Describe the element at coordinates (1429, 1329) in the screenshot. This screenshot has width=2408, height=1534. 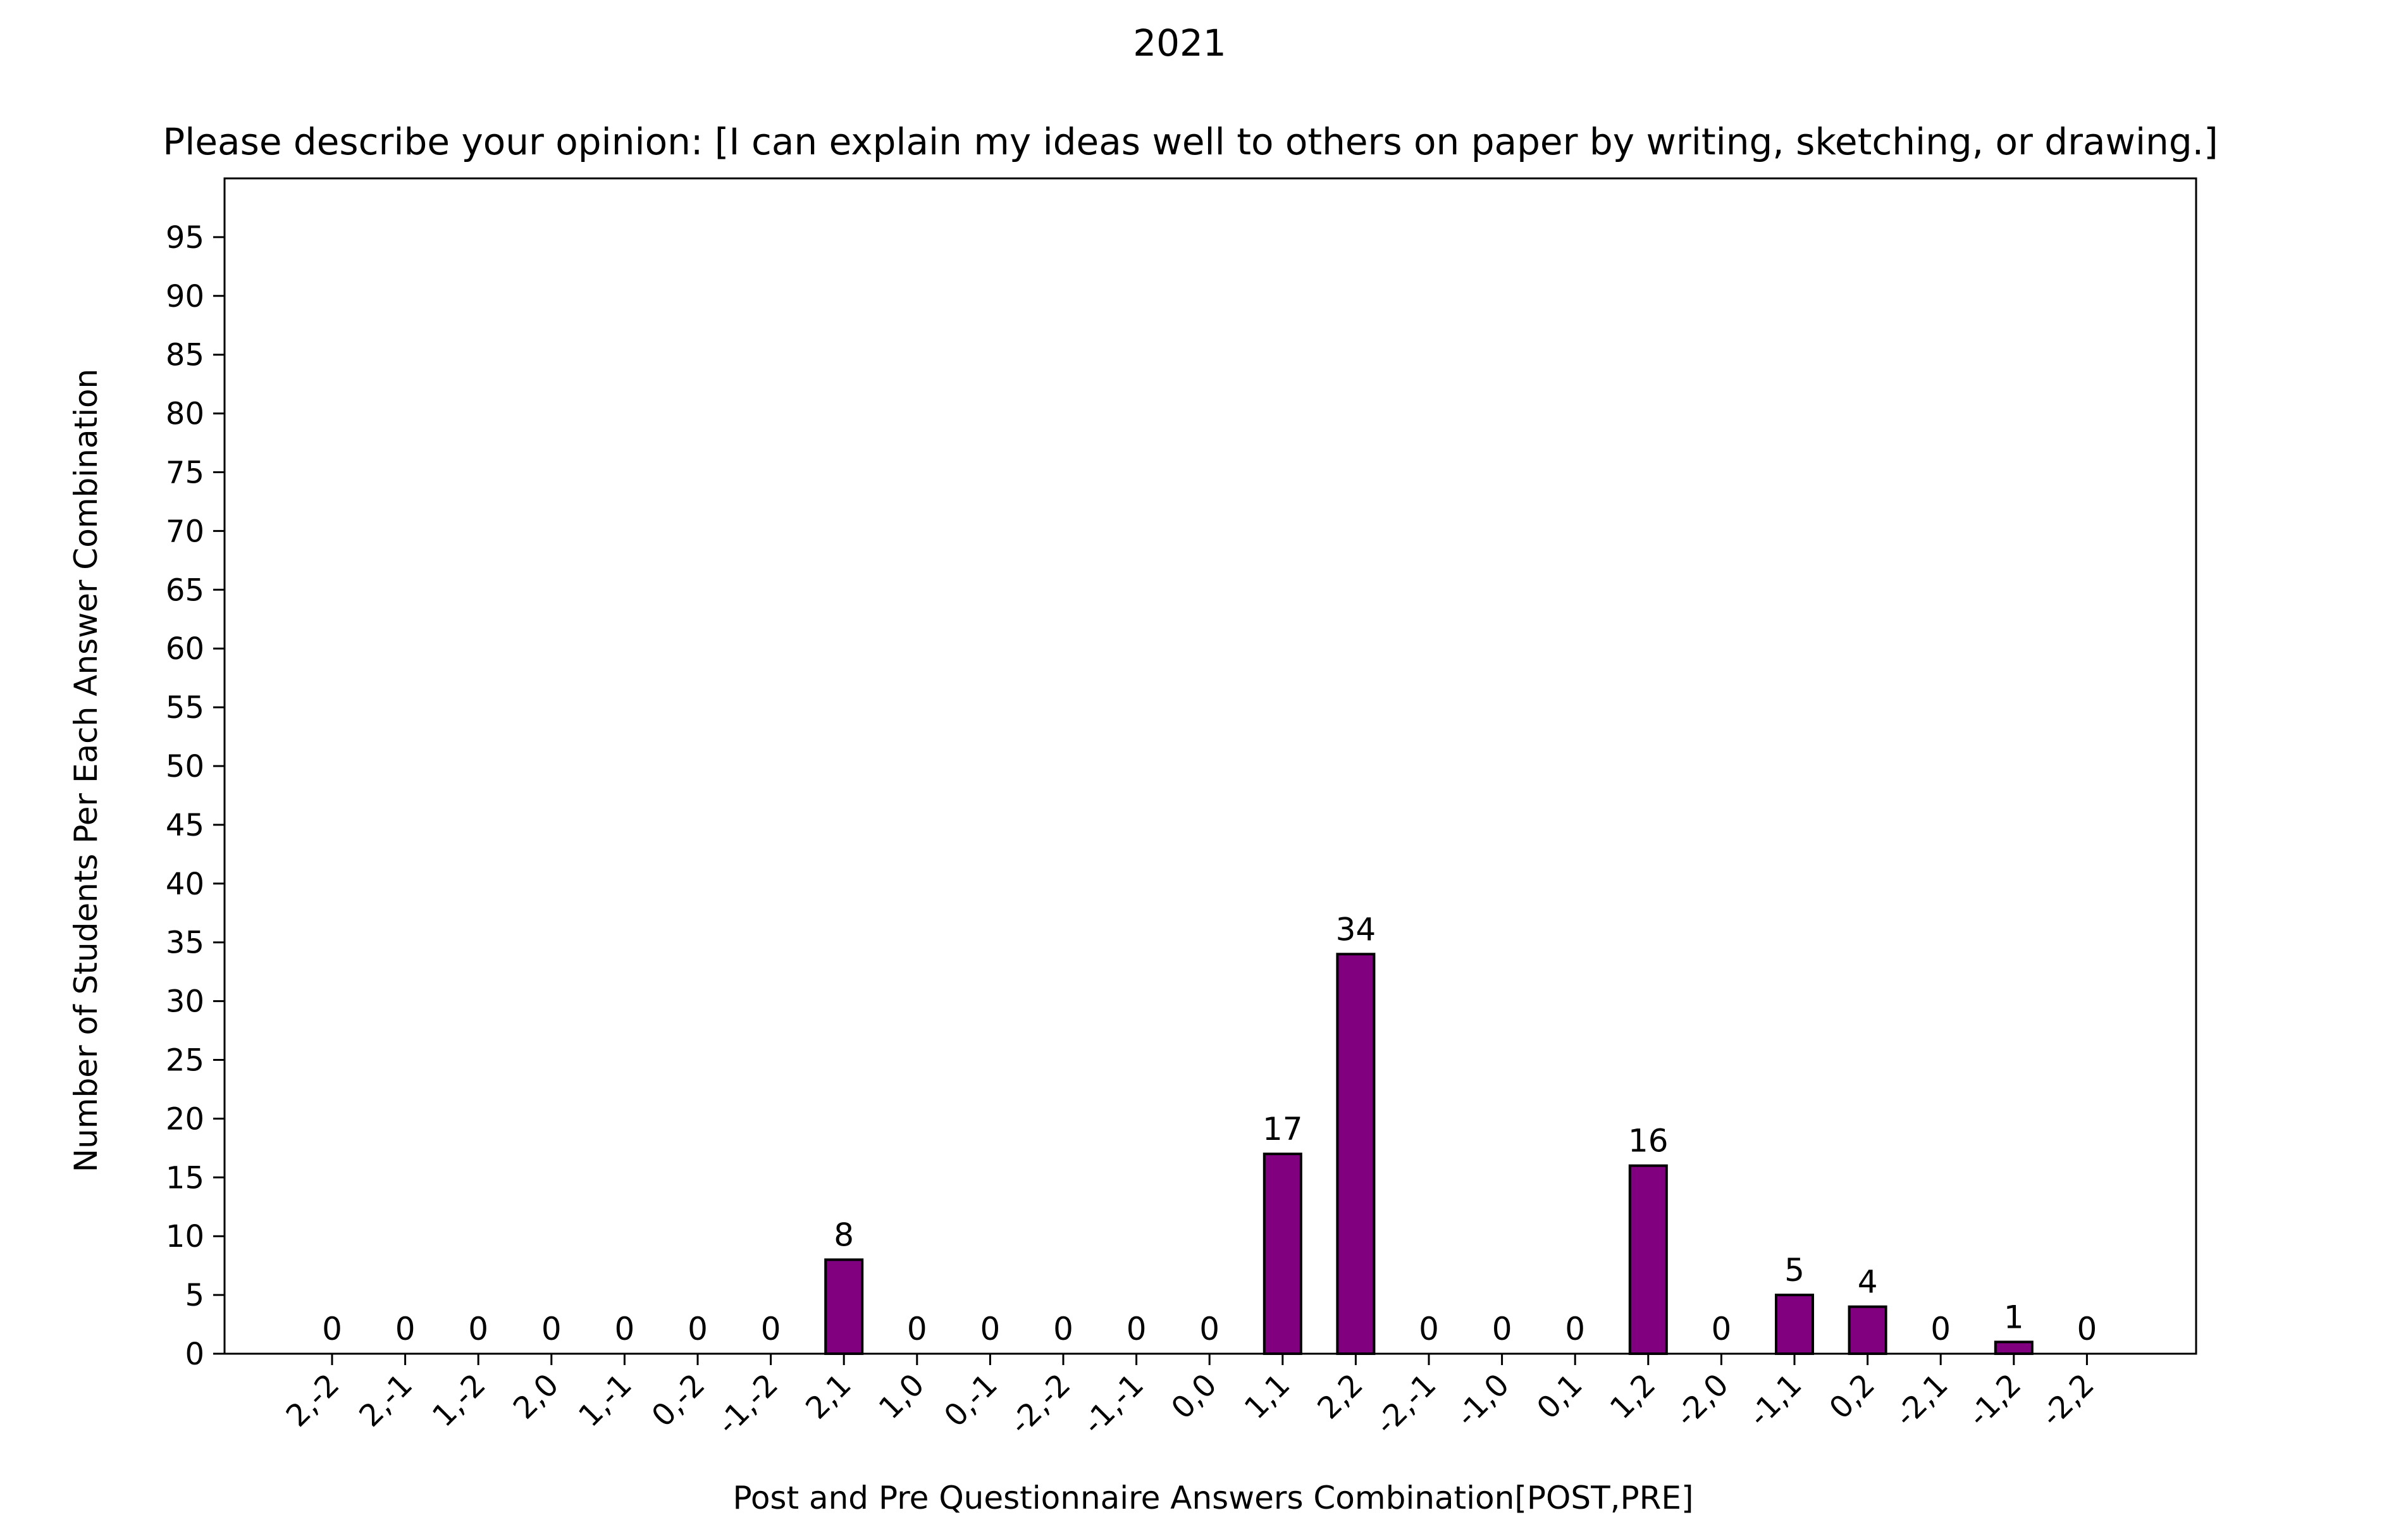
I see `data-label--2,-1: 0` at that location.